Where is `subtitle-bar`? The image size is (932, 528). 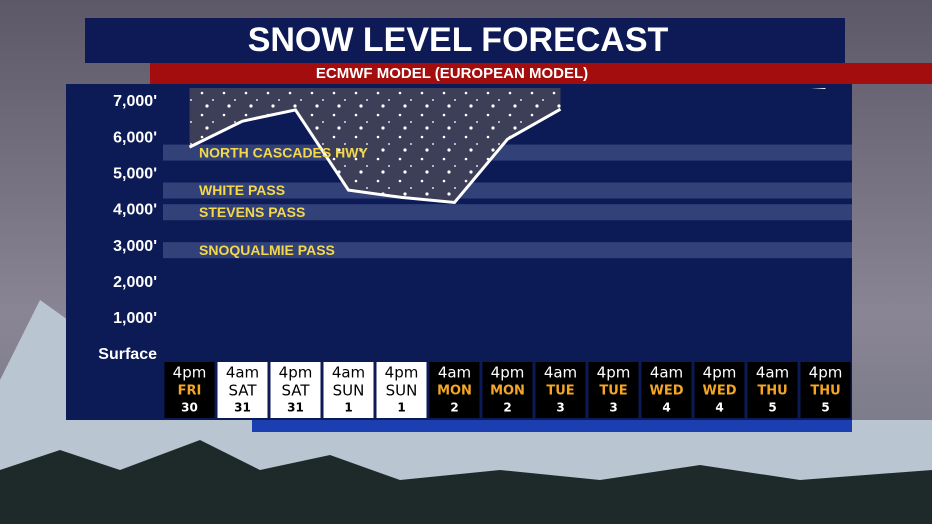
subtitle-bar is located at coordinates (541, 73).